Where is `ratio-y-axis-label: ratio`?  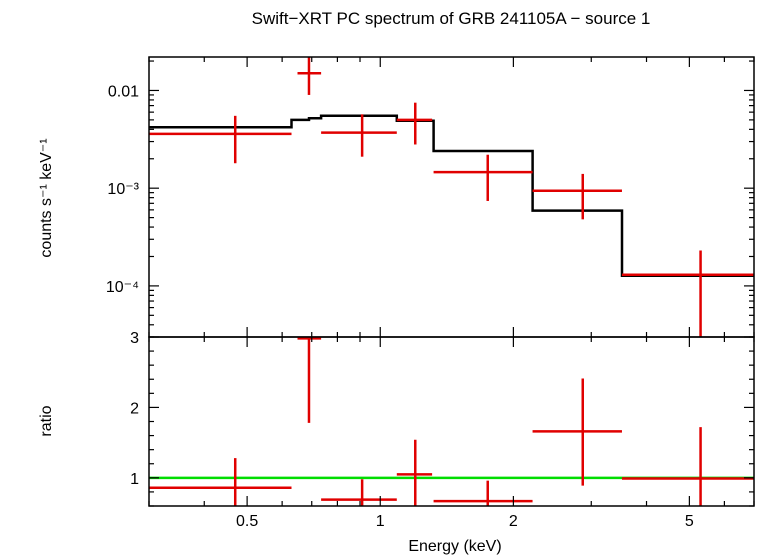 ratio-y-axis-label: ratio is located at coordinates (46, 420).